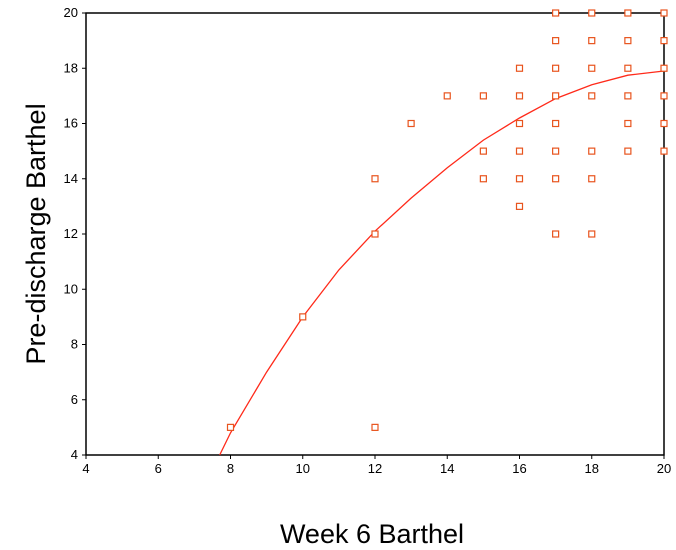 The image size is (676, 550). Describe the element at coordinates (74, 454) in the screenshot. I see `y-tick-label: 4` at that location.